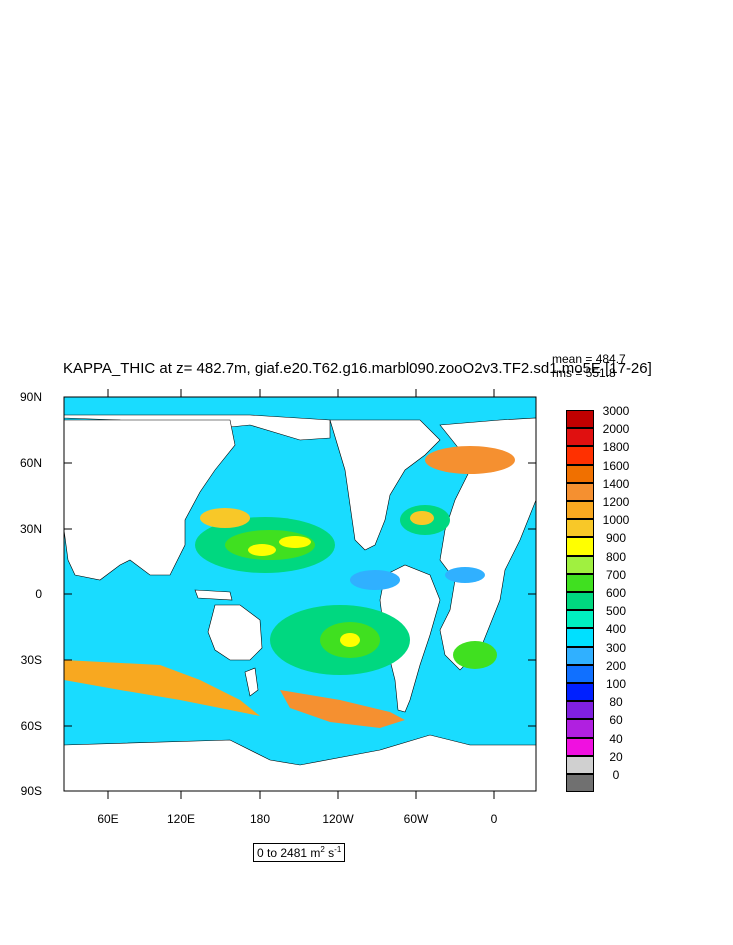 The image size is (733, 945). Describe the element at coordinates (616, 629) in the screenshot. I see `colorbar-label: 400` at that location.